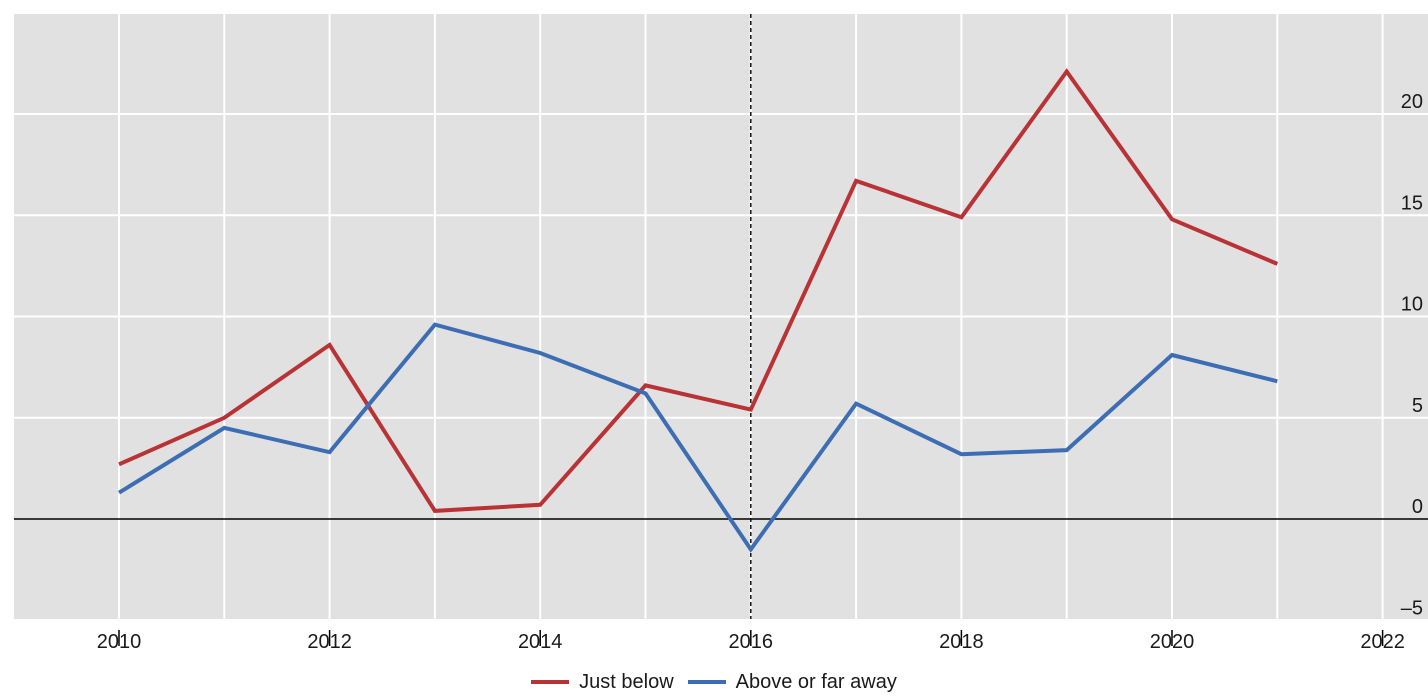  Describe the element at coordinates (961, 642) in the screenshot. I see `x-tick-label-2018: 2018` at that location.